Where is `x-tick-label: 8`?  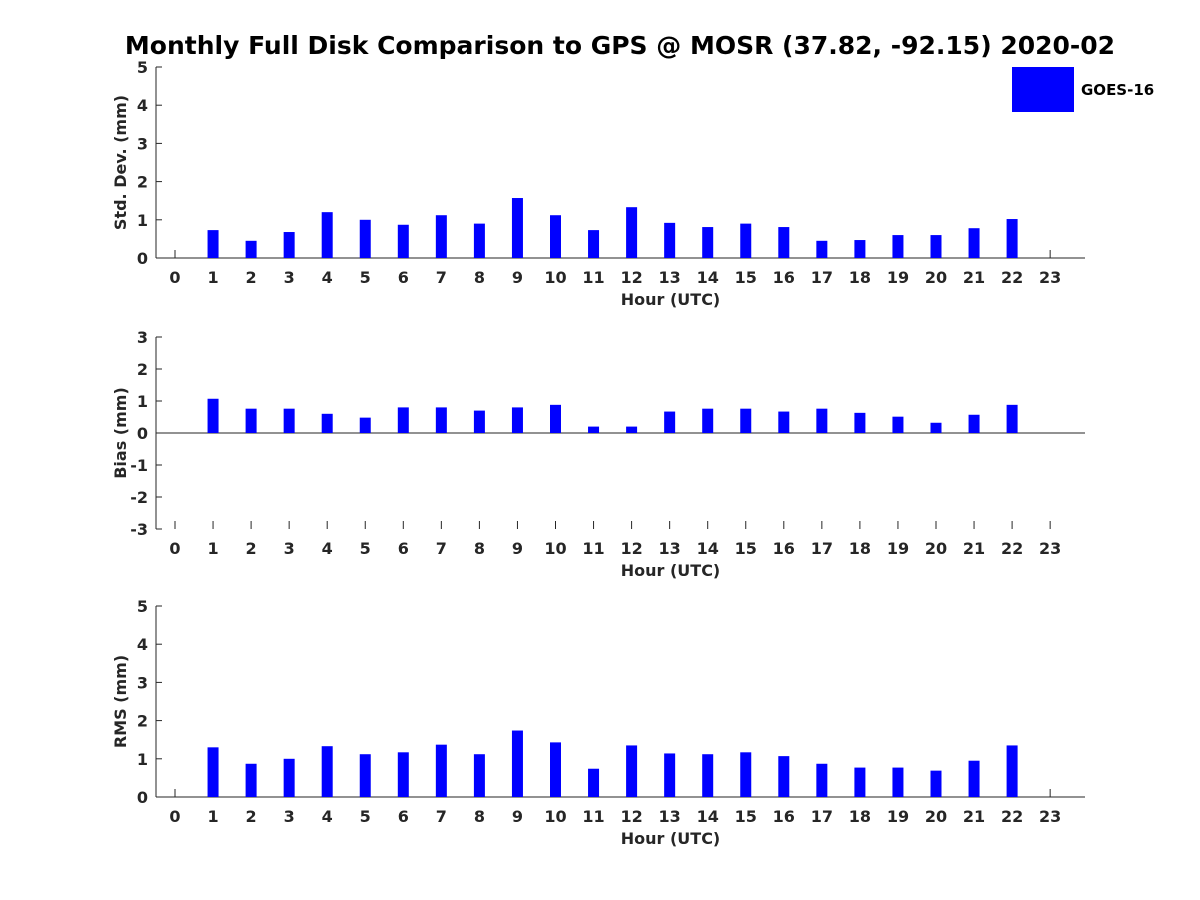 x-tick-label: 8 is located at coordinates (479, 277).